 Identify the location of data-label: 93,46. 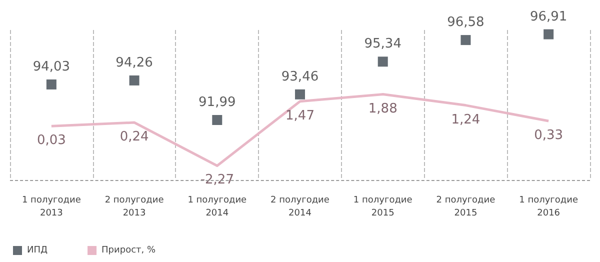
(300, 76).